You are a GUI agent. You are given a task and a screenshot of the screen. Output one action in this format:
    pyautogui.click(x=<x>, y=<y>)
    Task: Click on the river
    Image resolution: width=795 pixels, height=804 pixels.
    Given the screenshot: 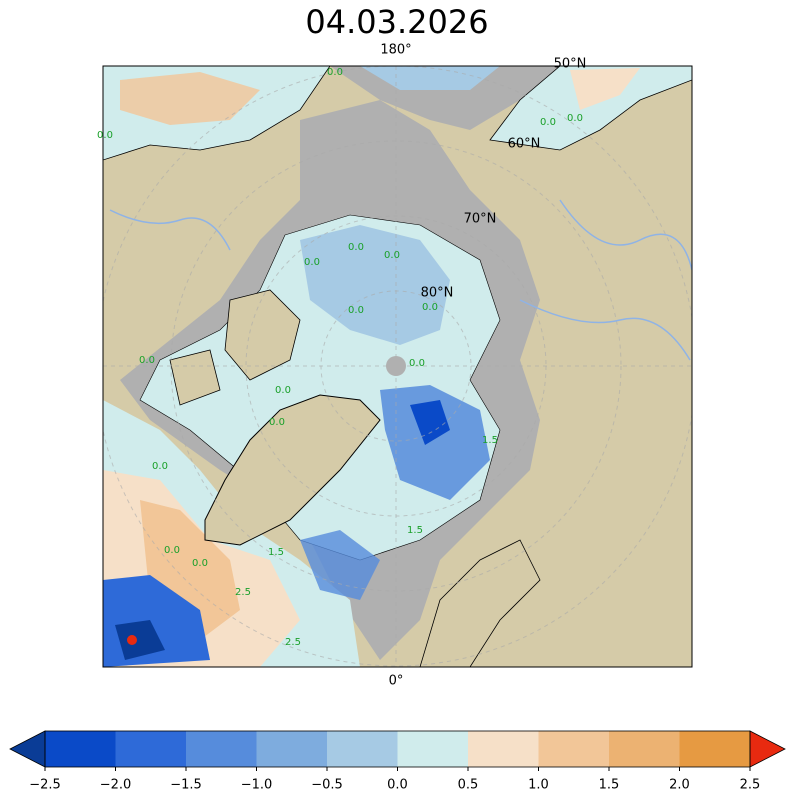 What is the action you would take?
    pyautogui.click(x=400, y=280)
    